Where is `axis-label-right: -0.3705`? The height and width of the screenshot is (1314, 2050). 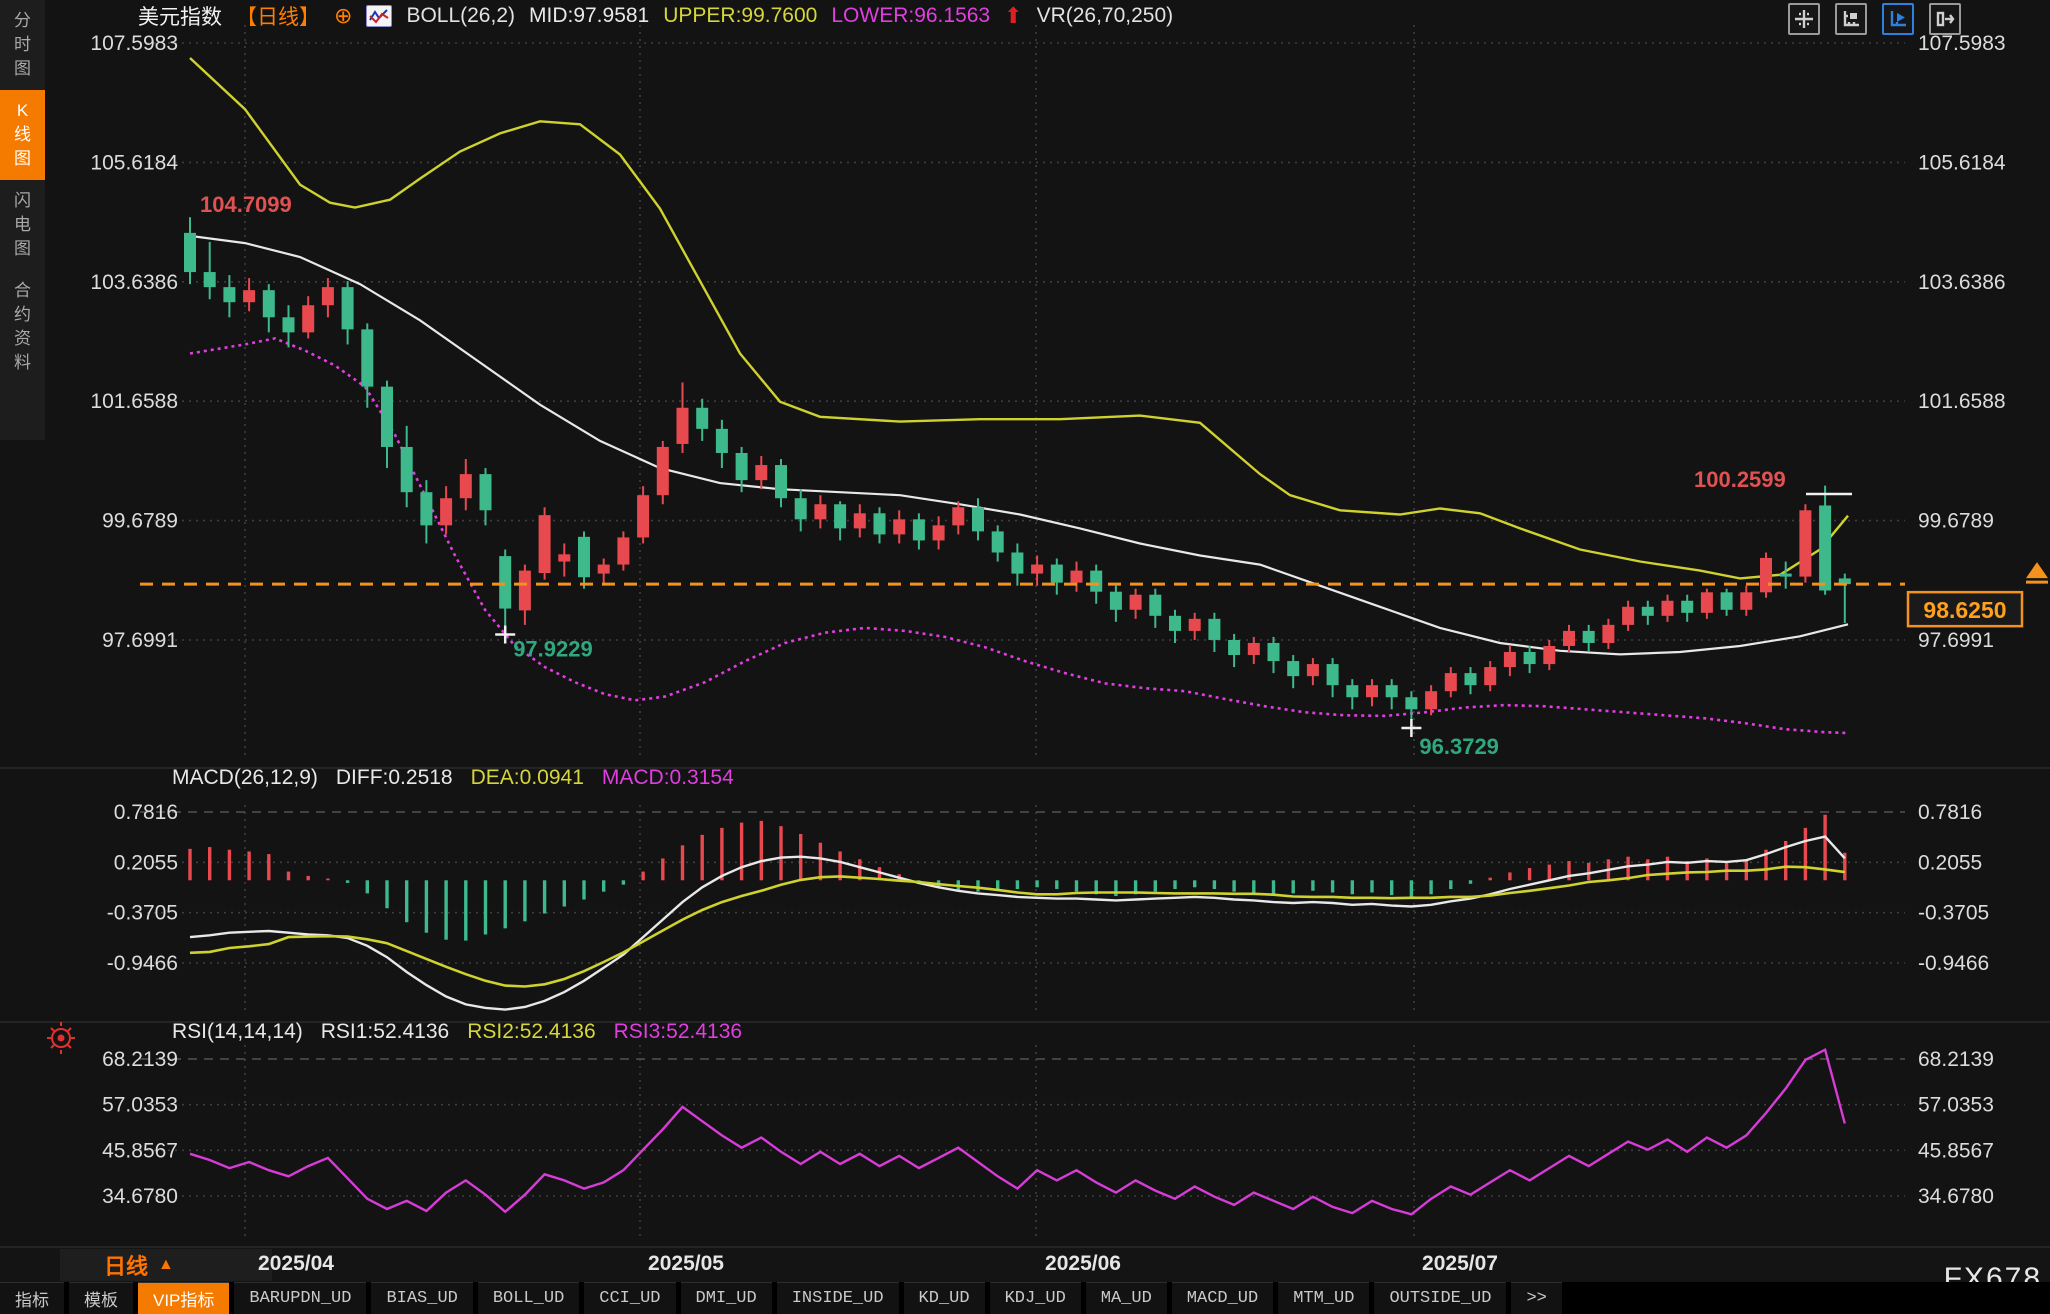 axis-label-right: -0.3705 is located at coordinates (1953, 913).